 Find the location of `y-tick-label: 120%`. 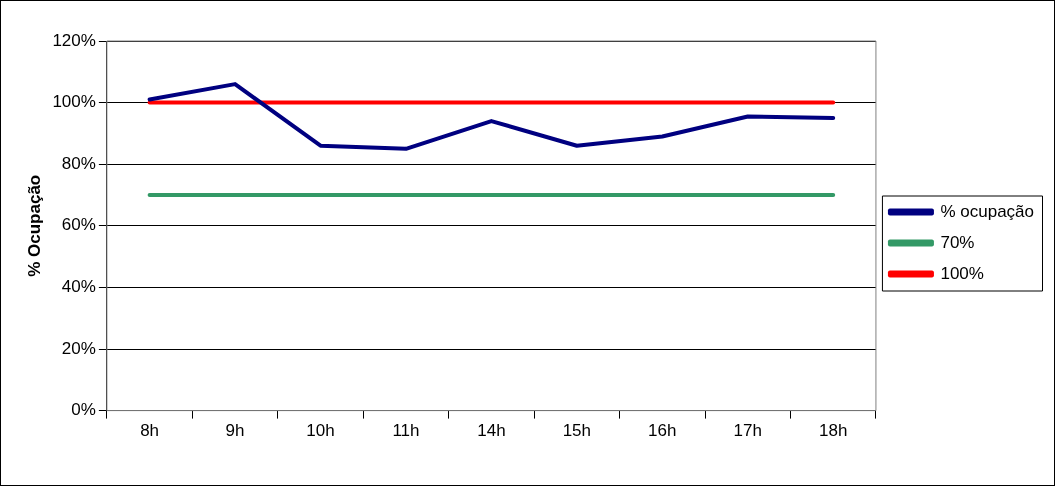

y-tick-label: 120% is located at coordinates (74, 40).